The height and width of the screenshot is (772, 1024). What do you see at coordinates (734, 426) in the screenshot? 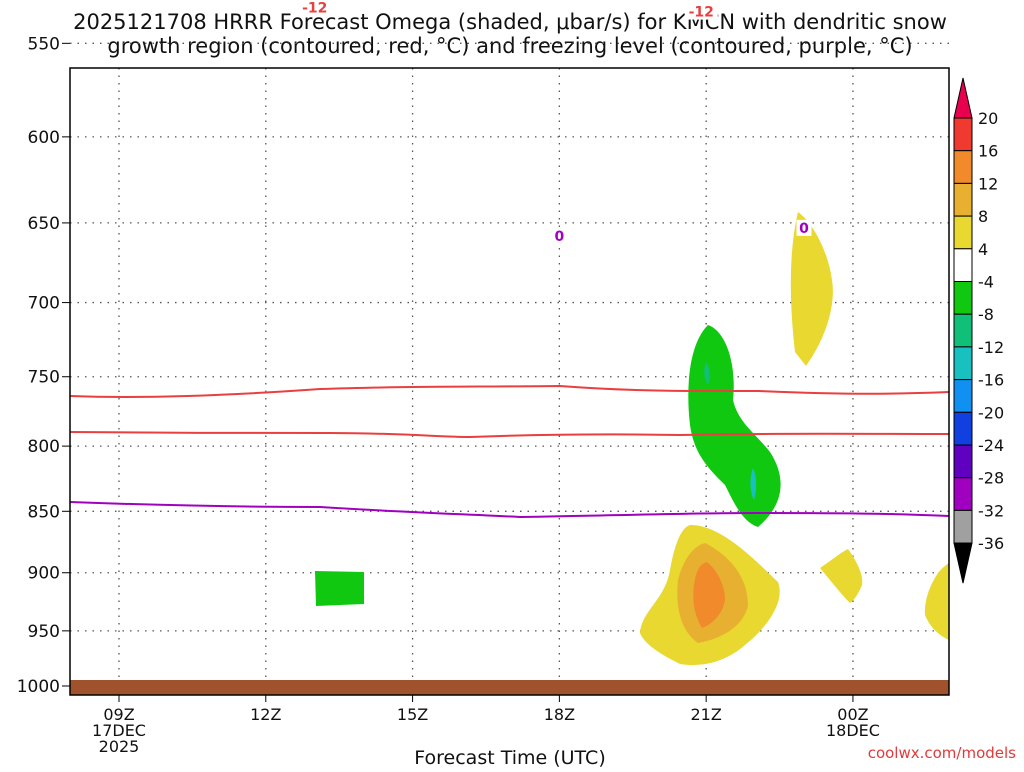
I see `omega-green-main-plume` at bounding box center [734, 426].